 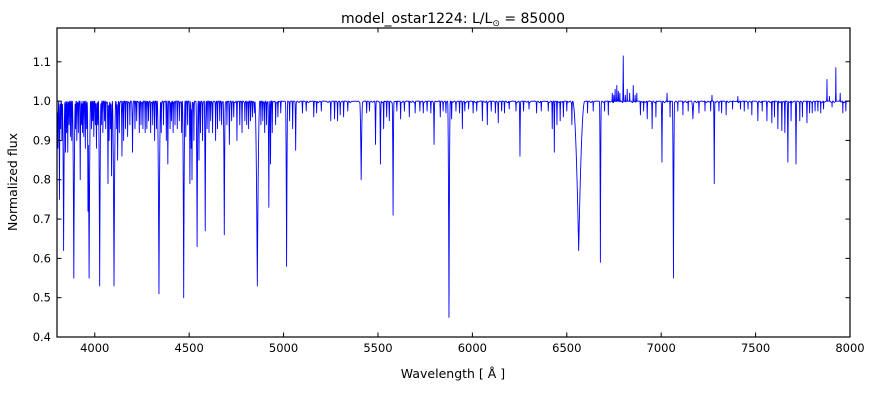 I want to click on y-tick-label: 0.9, so click(x=42, y=140).